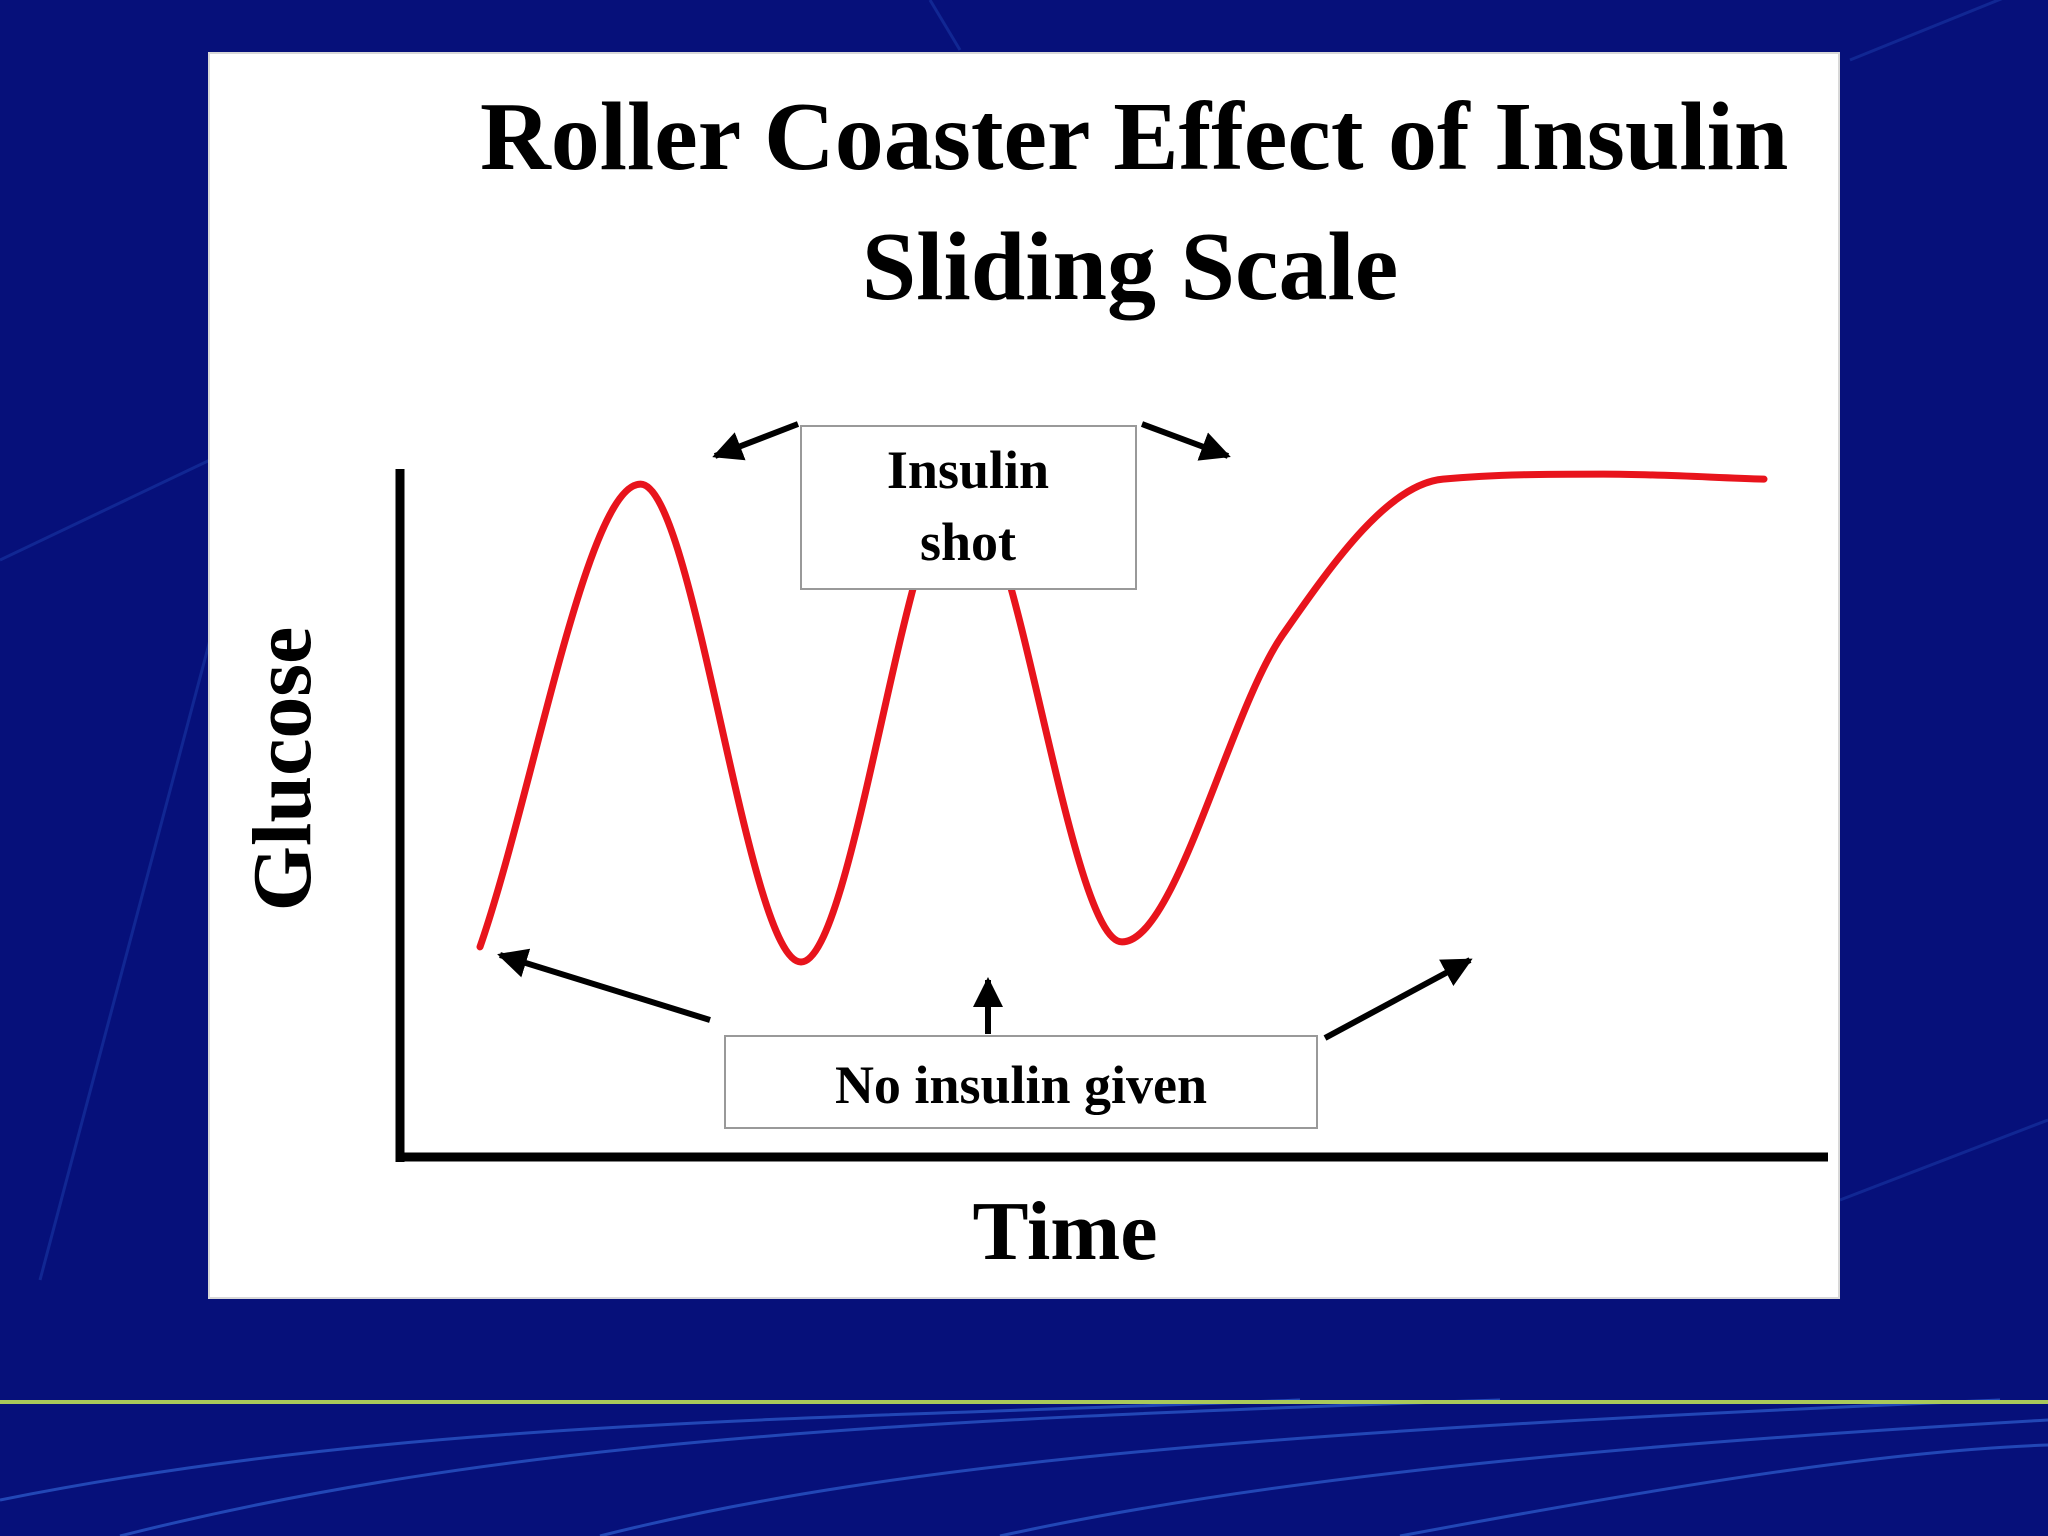 This screenshot has width=2048, height=1536. I want to click on insulin-shot-box, so click(968, 507).